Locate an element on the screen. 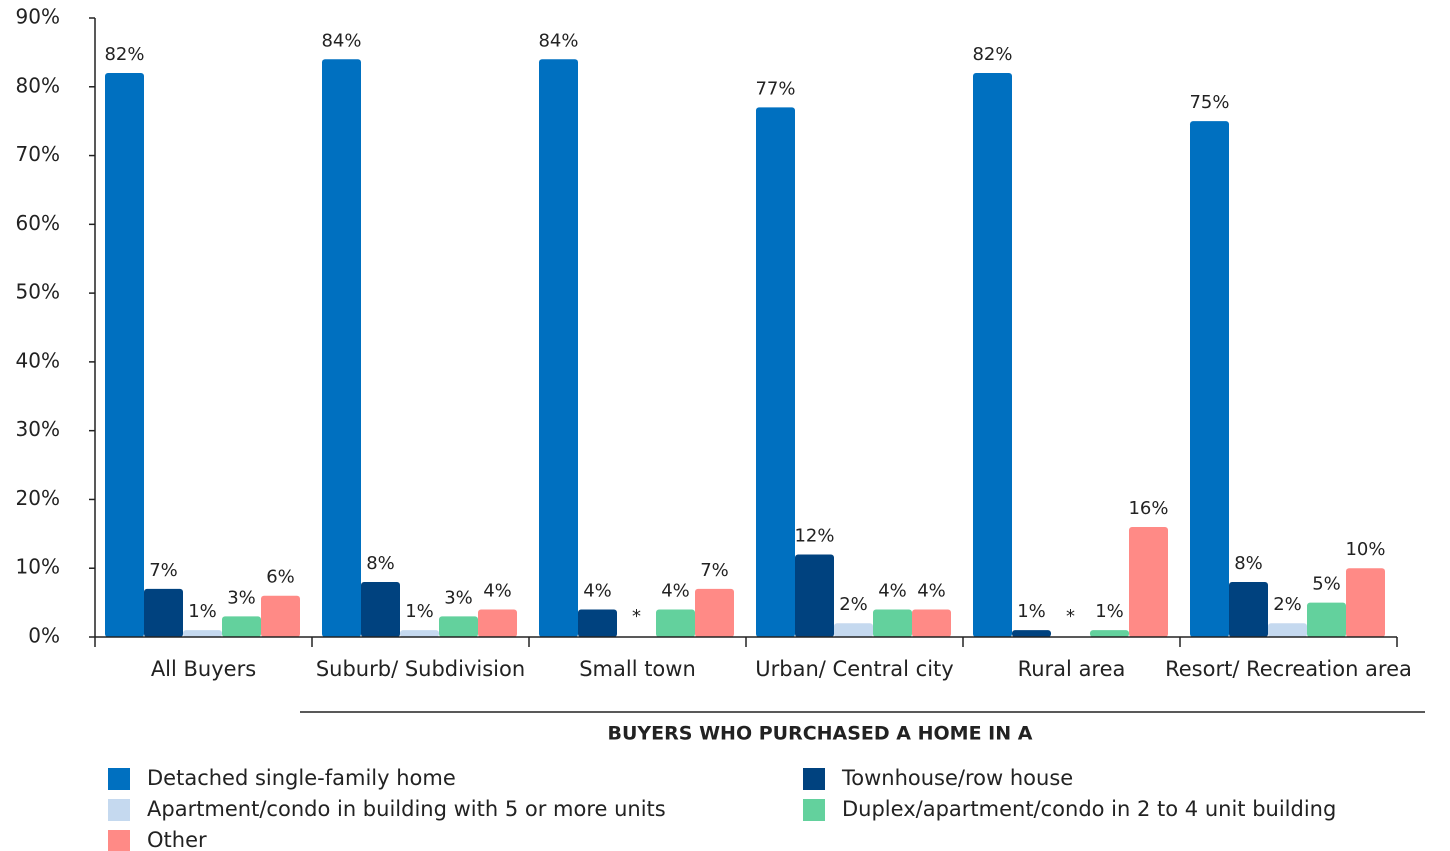 The width and height of the screenshot is (1450, 851). y-tick-label: 10% is located at coordinates (38, 567).